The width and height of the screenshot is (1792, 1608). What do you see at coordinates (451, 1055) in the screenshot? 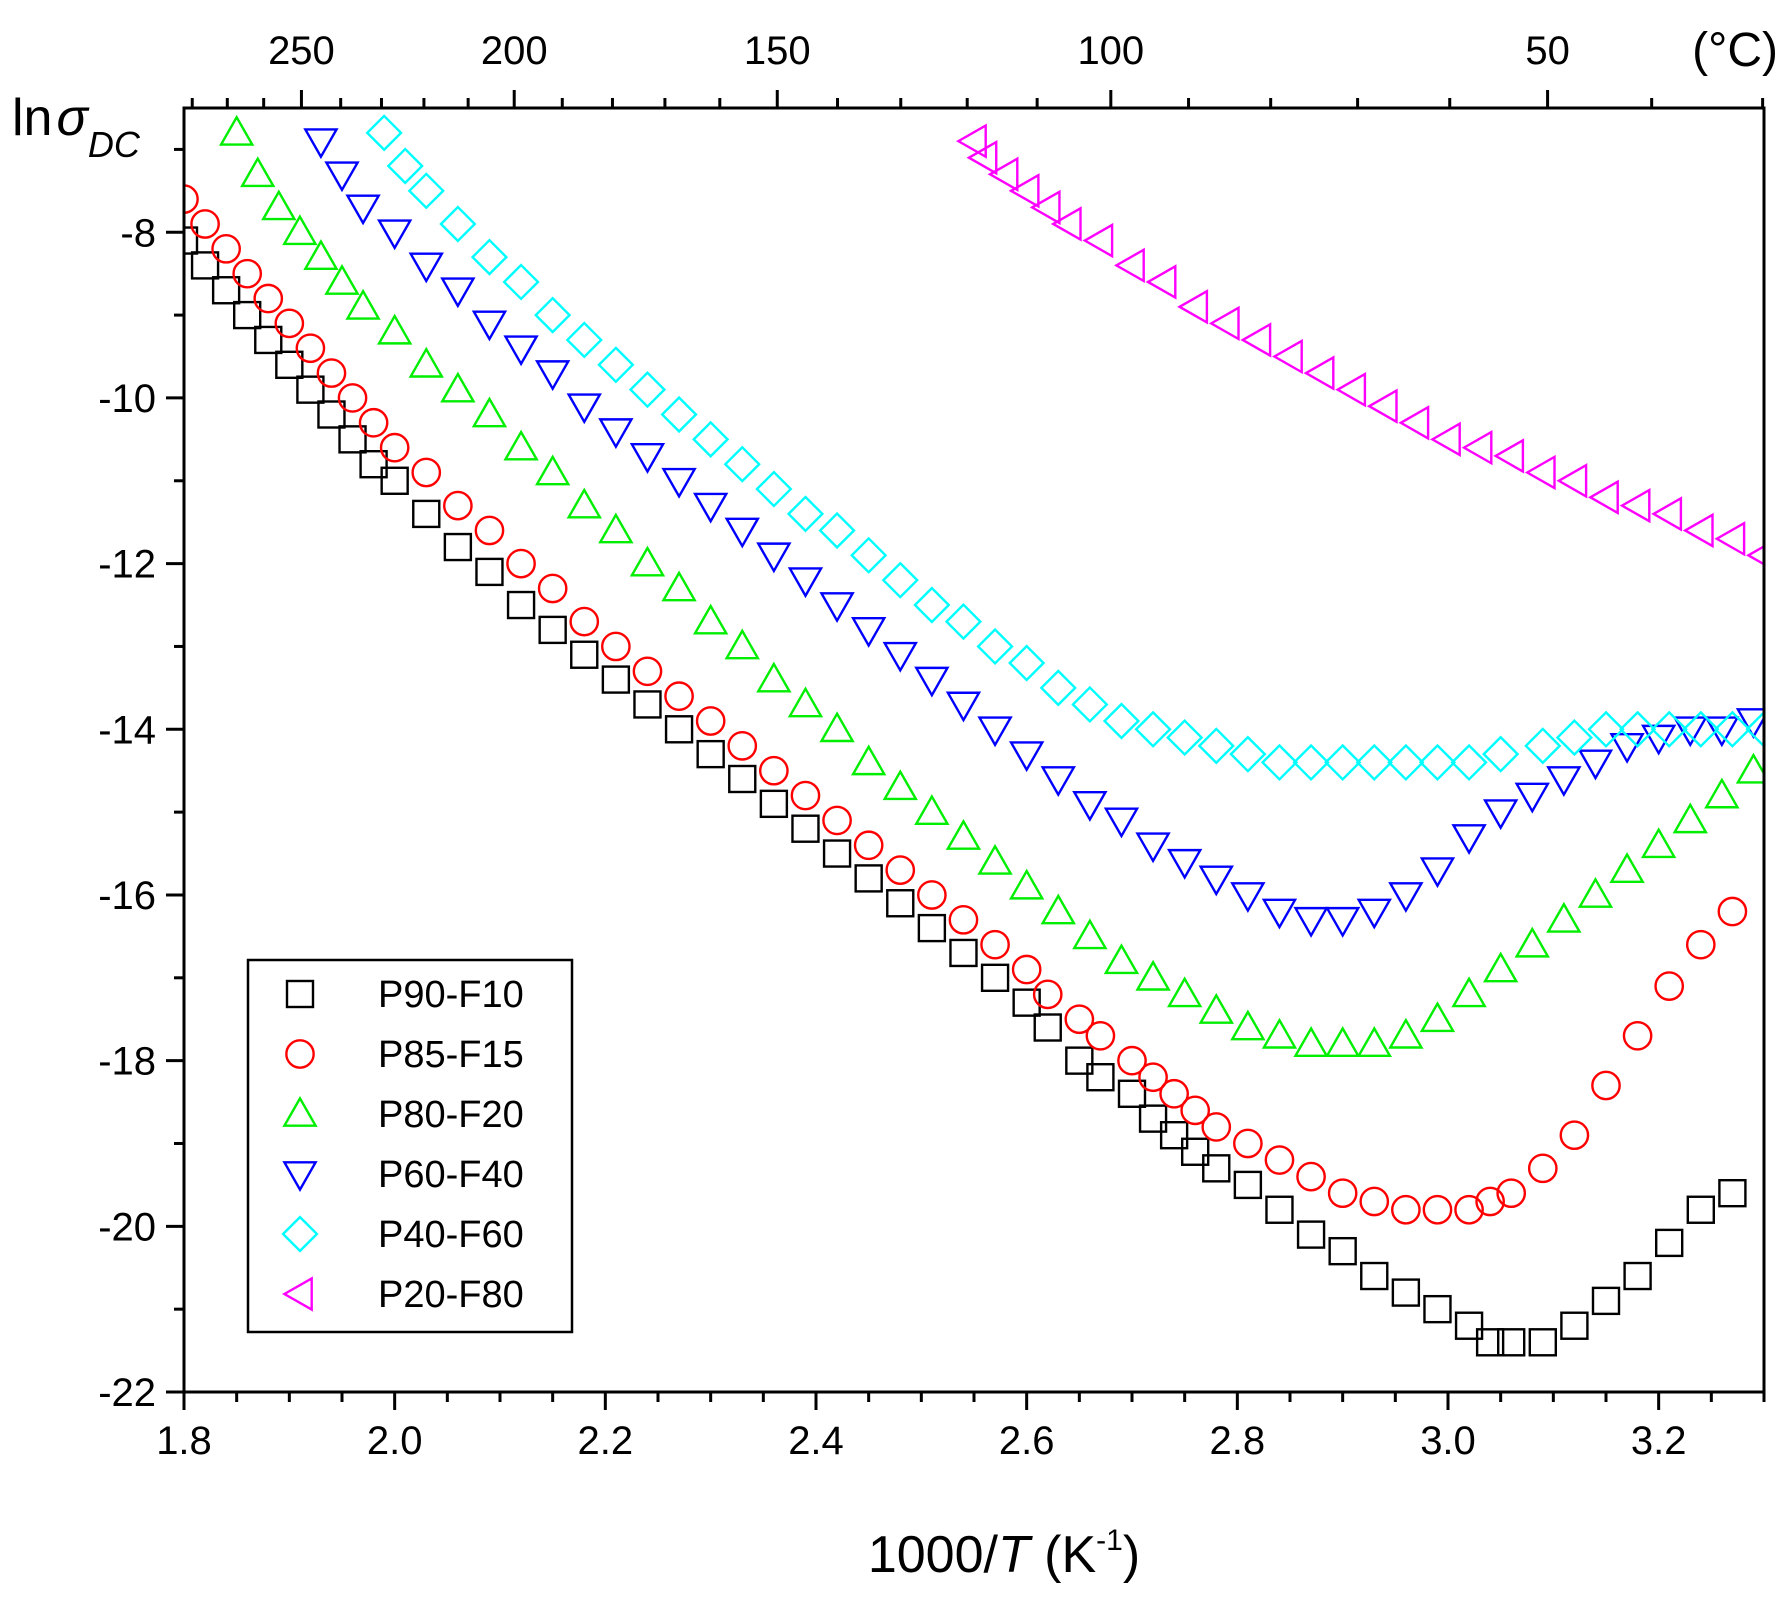
I see `legend-label: P85-F15` at bounding box center [451, 1055].